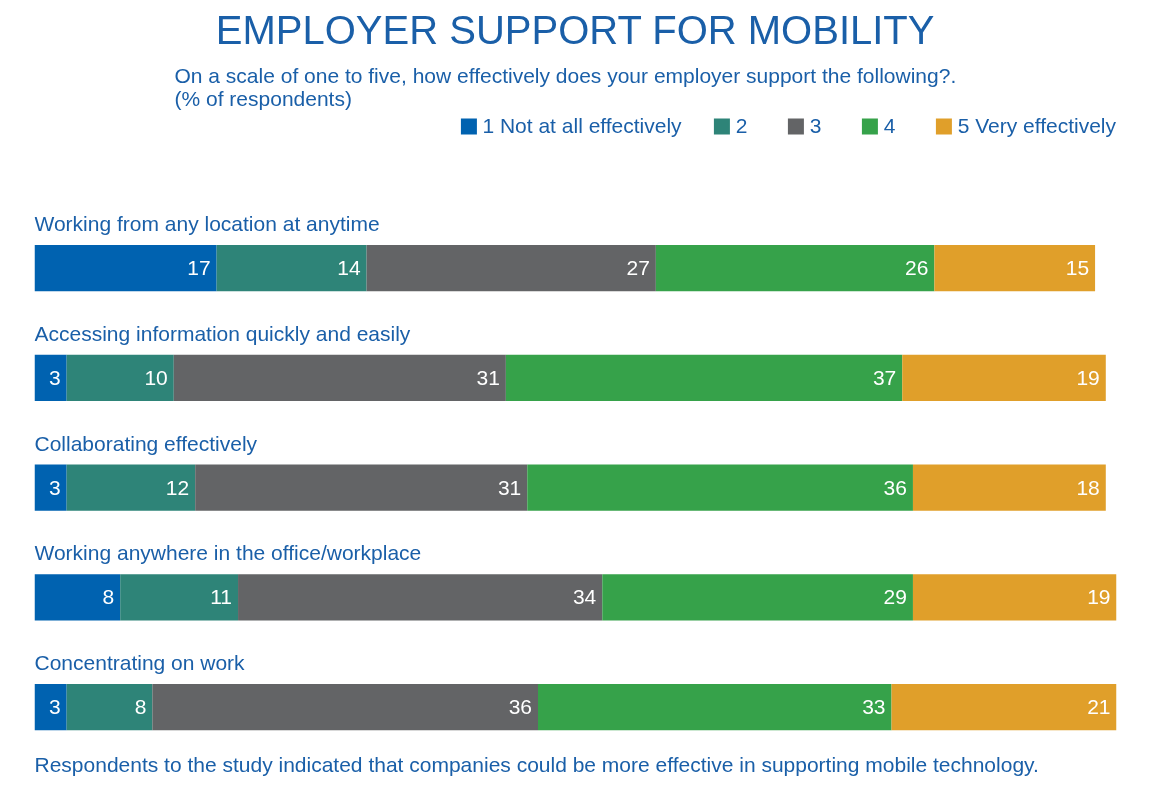 Image resolution: width=1162 pixels, height=787 pixels. I want to click on text: Respondents to the study indicated that companies could be more effective in supporting mobile technology., so click(536, 764).